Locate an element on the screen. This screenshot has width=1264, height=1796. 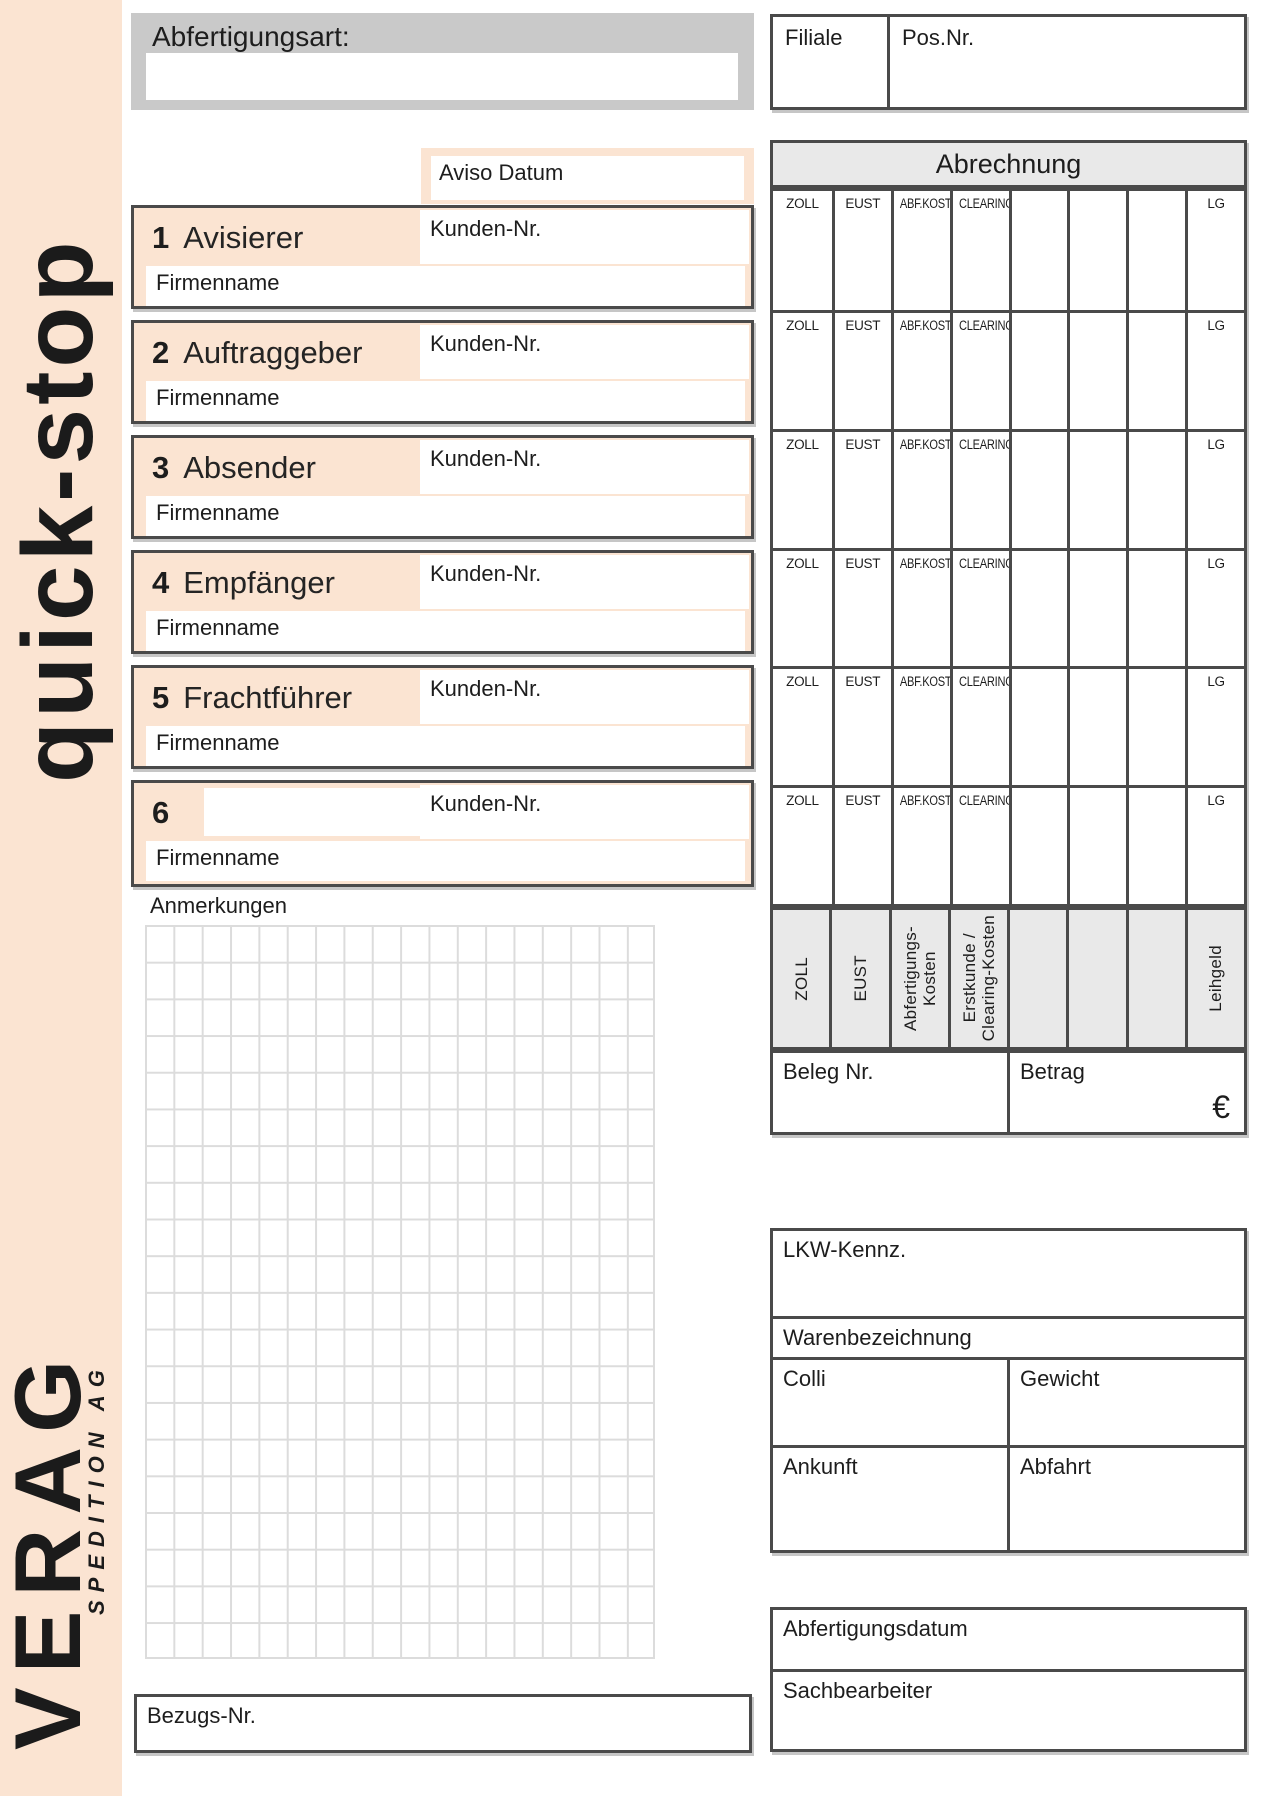
lkw-kennz-label: LKW-Kennz. is located at coordinates (845, 1249).